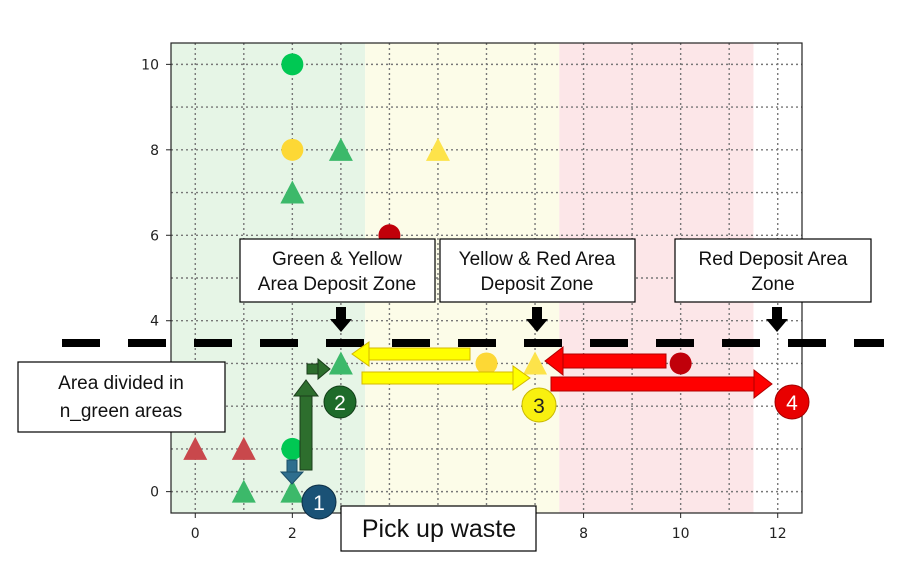 This screenshot has width=901, height=572. Describe the element at coordinates (536, 284) in the screenshot. I see `callout-yellow-red-line2: Deposit Zone` at that location.